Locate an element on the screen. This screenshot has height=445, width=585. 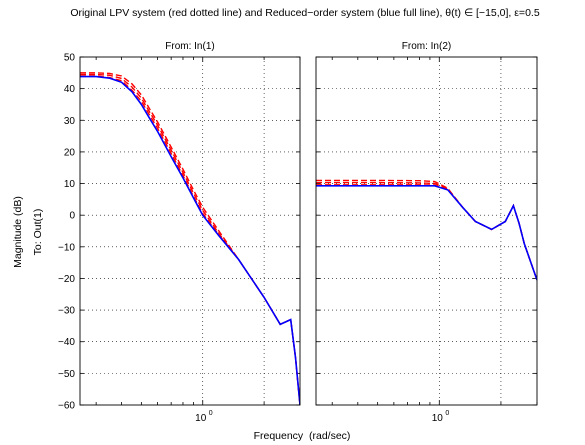
y-tick-label: 20 is located at coordinates (70, 152).